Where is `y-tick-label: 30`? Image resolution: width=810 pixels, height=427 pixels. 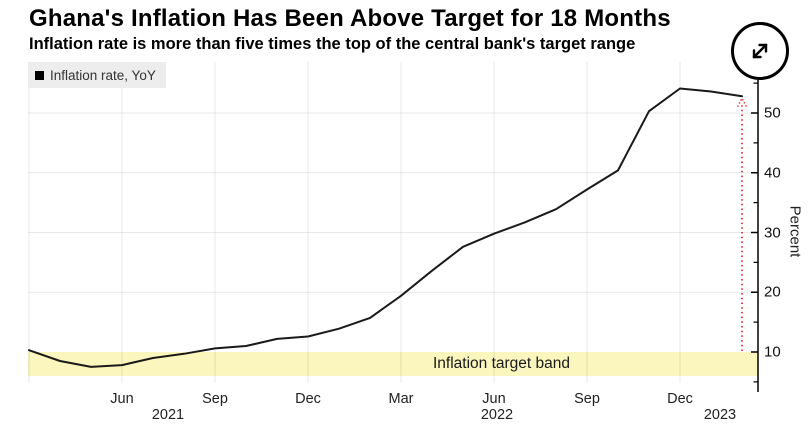 y-tick-label: 30 is located at coordinates (772, 232).